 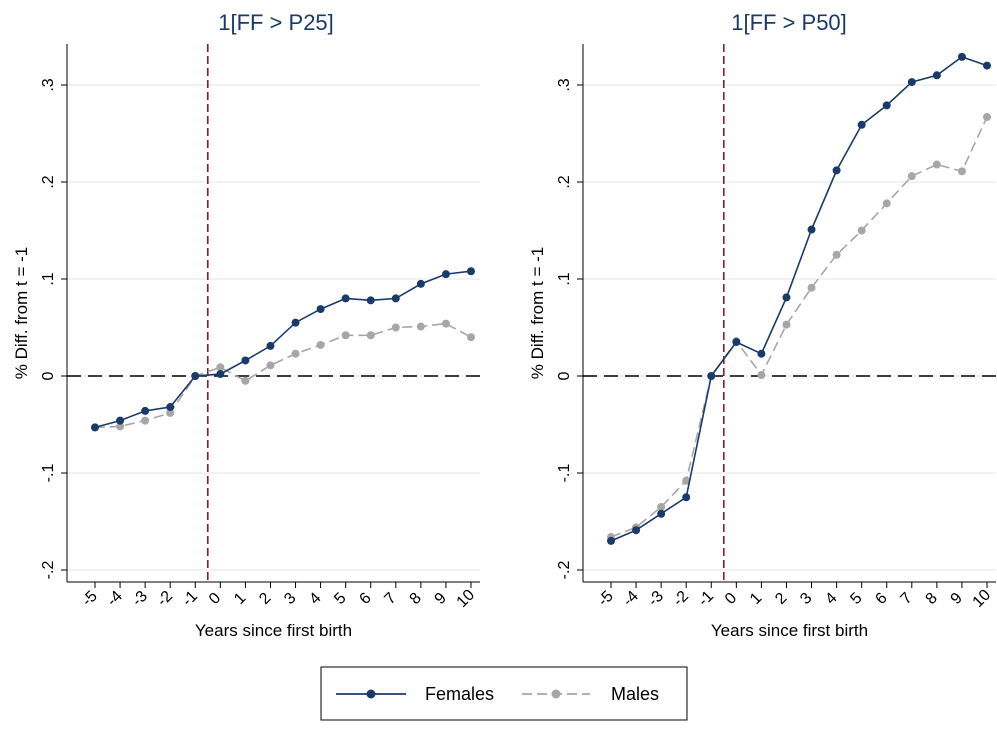 I want to click on y-tick-label: -.2, so click(x=48, y=570).